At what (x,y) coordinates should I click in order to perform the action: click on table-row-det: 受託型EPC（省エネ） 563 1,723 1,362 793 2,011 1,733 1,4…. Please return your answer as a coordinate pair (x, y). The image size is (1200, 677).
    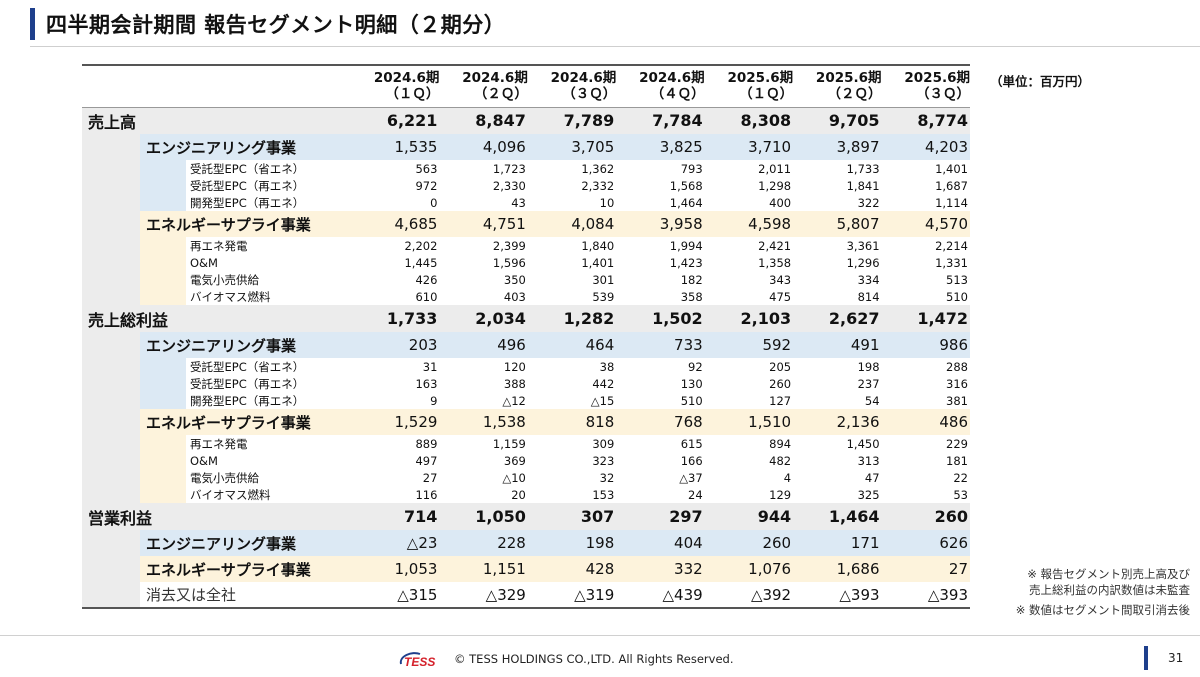
    Looking at the image, I should click on (526, 168).